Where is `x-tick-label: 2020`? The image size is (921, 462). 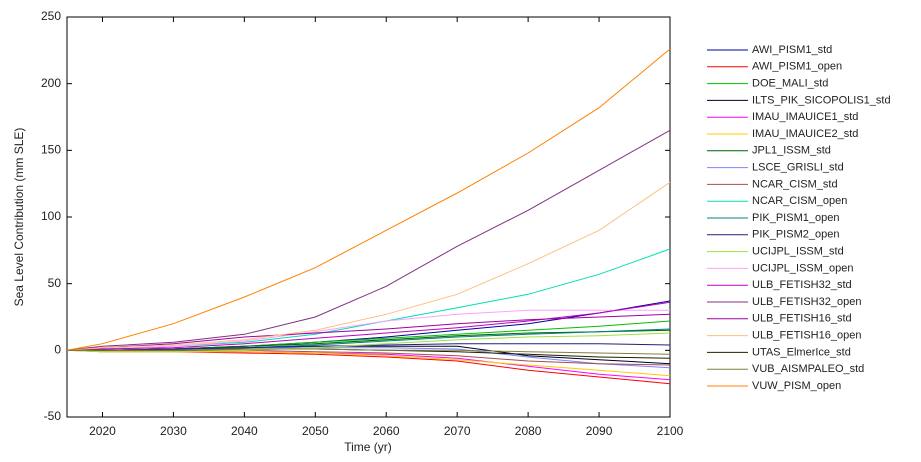
x-tick-label: 2020 is located at coordinates (102, 431).